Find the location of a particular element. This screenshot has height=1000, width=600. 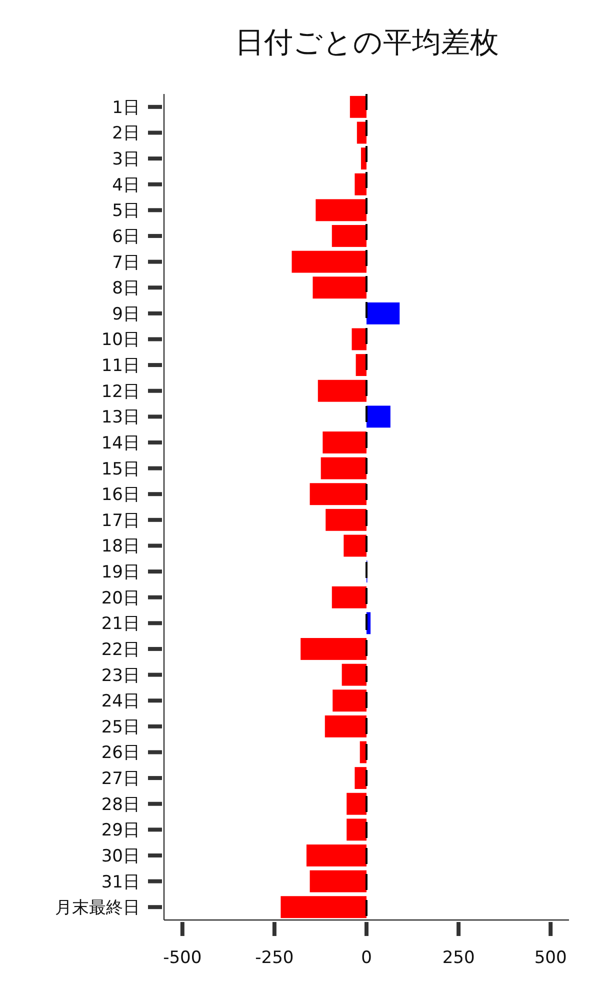

y-tick-label: 30日 is located at coordinates (120, 856).